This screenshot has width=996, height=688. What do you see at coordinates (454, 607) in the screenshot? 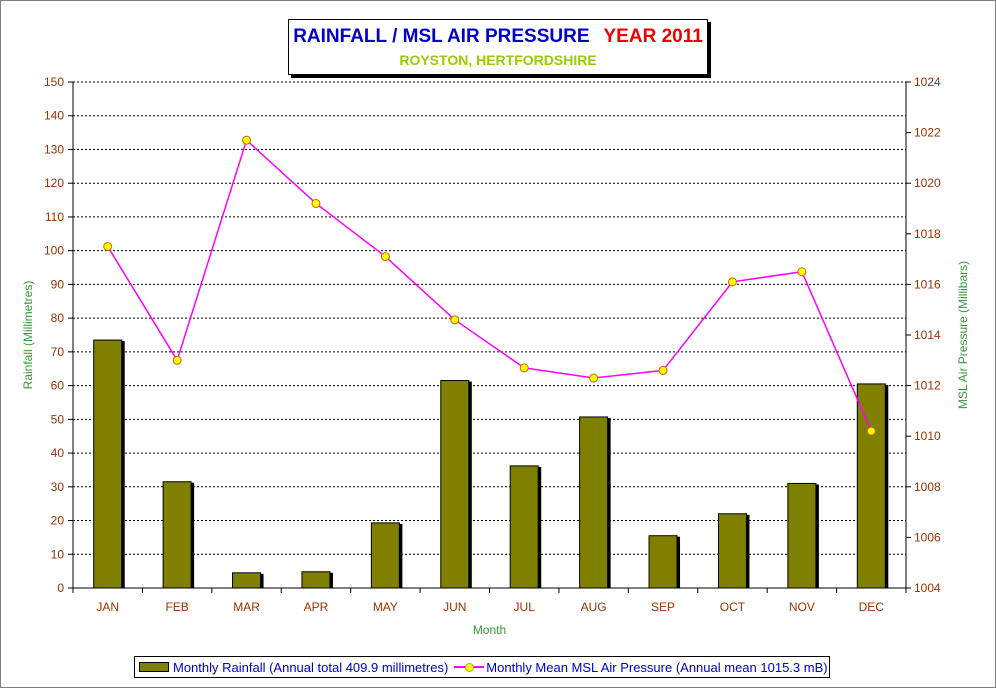
I see `x-tick-label: JUN` at bounding box center [454, 607].